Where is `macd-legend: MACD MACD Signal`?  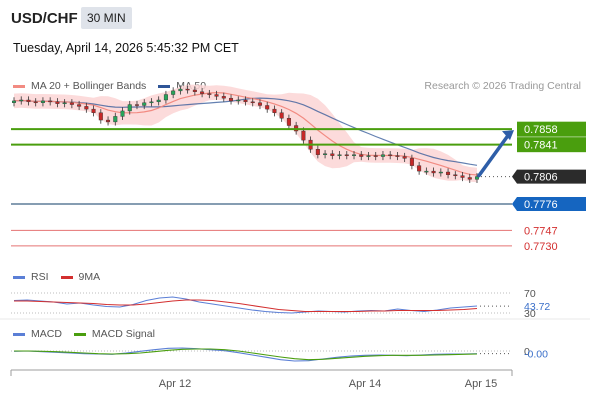
macd-legend: MACD MACD Signal is located at coordinates (90, 334).